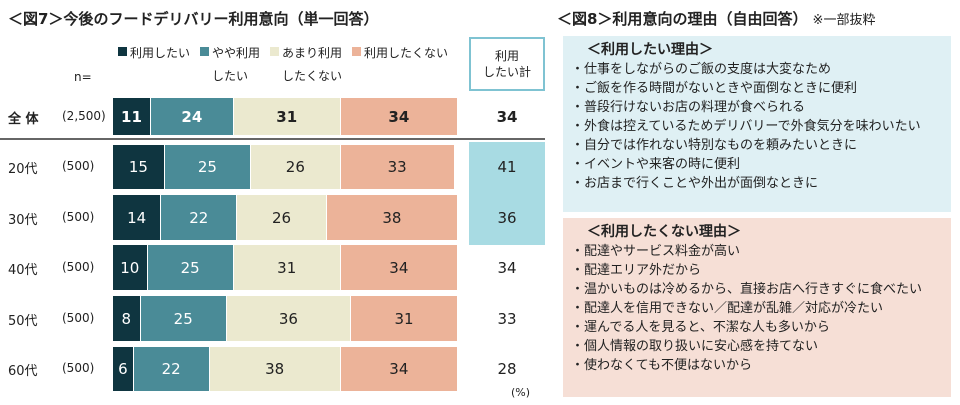 Image resolution: width=960 pixels, height=405 pixels. What do you see at coordinates (727, 308) in the screenshot?
I see `reason-item: ・配達人を信用できない／配達が乱雑／対応が冷たい` at bounding box center [727, 308].